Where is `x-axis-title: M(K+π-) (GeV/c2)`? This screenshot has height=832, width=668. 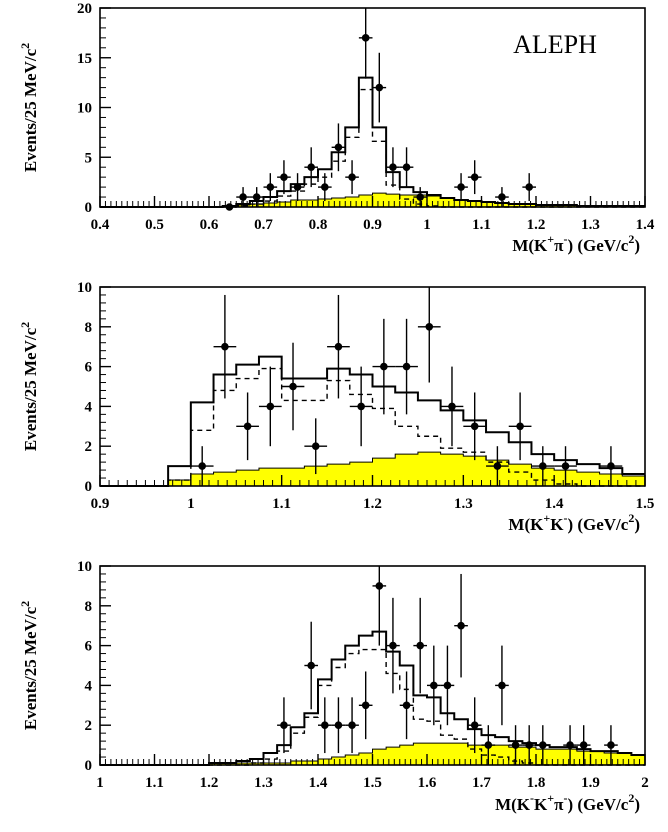 x-axis-title: M(K+π-) (GeV/c2) is located at coordinates (576, 243).